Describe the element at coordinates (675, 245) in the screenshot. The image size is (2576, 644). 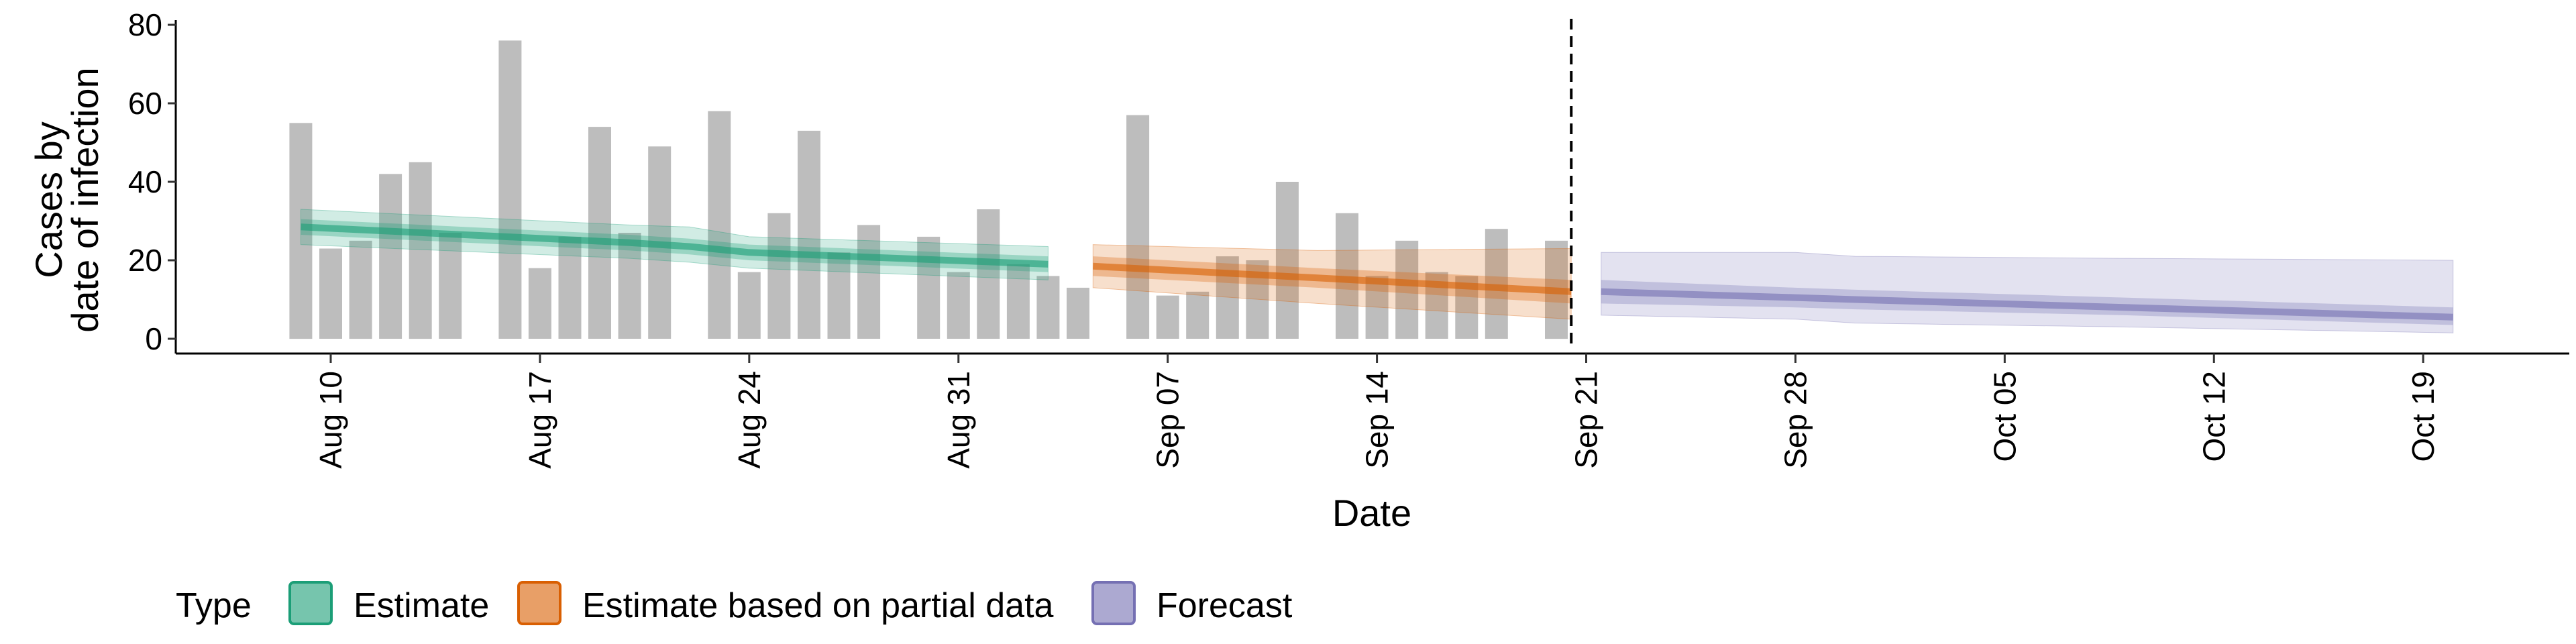
I see `estimate-median-line` at that location.